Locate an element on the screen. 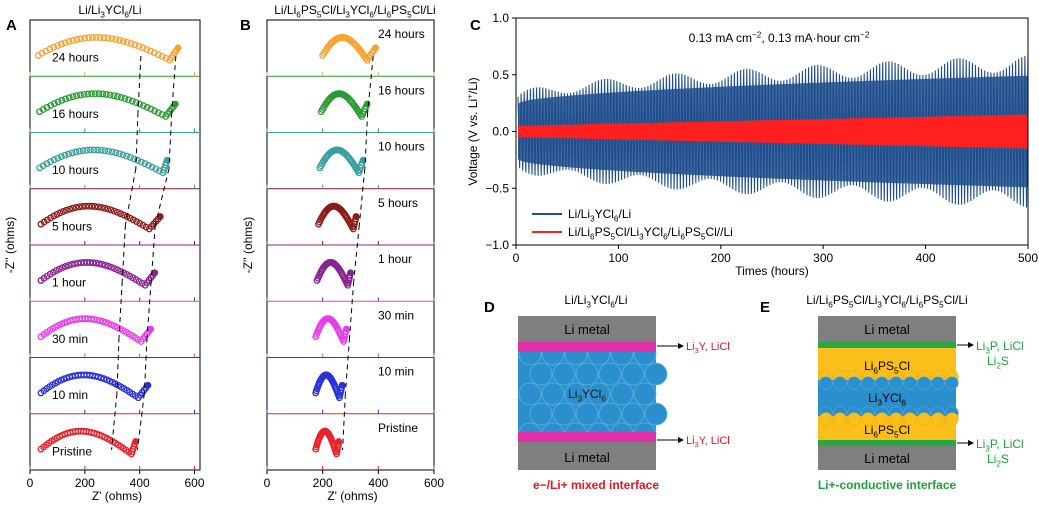  interface-top-label-1: Li3P, LiCl is located at coordinates (1000, 347).